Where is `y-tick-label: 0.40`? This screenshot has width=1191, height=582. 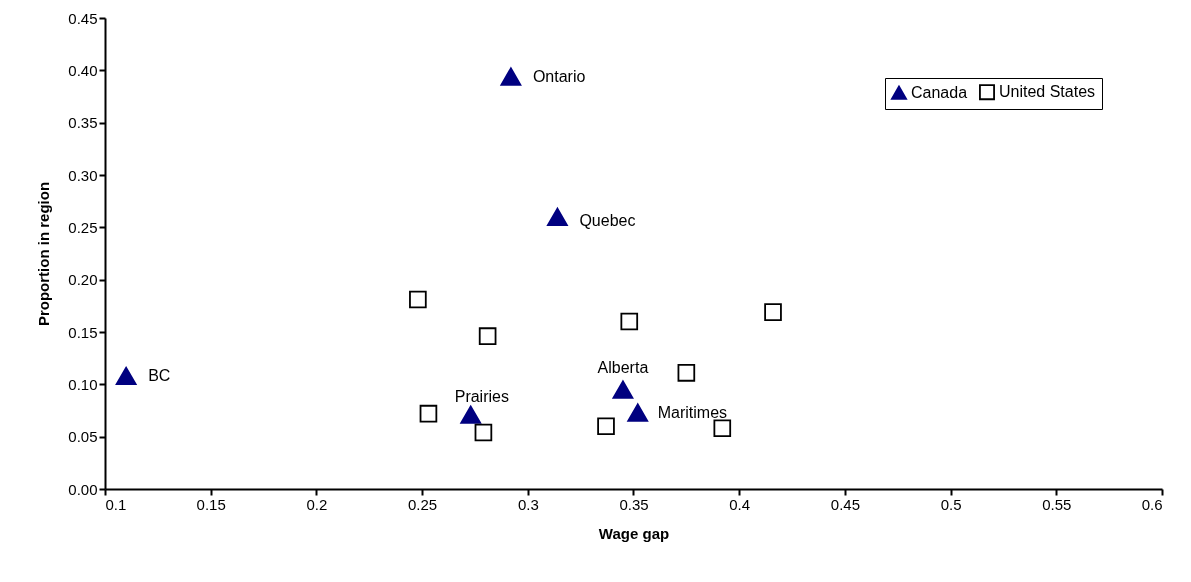 y-tick-label: 0.40 is located at coordinates (83, 70).